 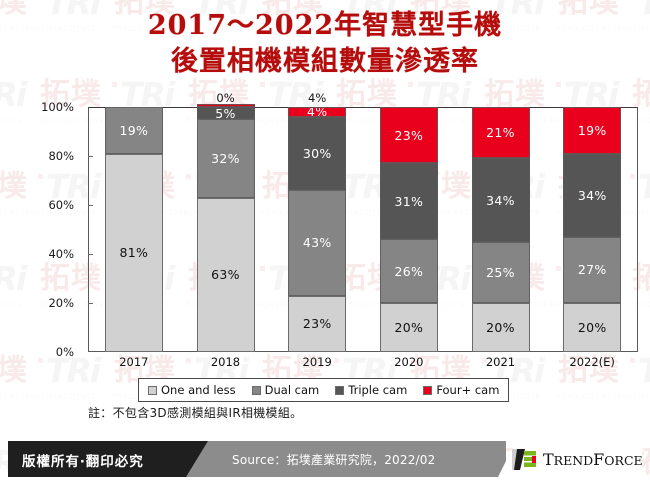 I want to click on bar-segment-one-and-less: 23%, so click(x=317, y=323).